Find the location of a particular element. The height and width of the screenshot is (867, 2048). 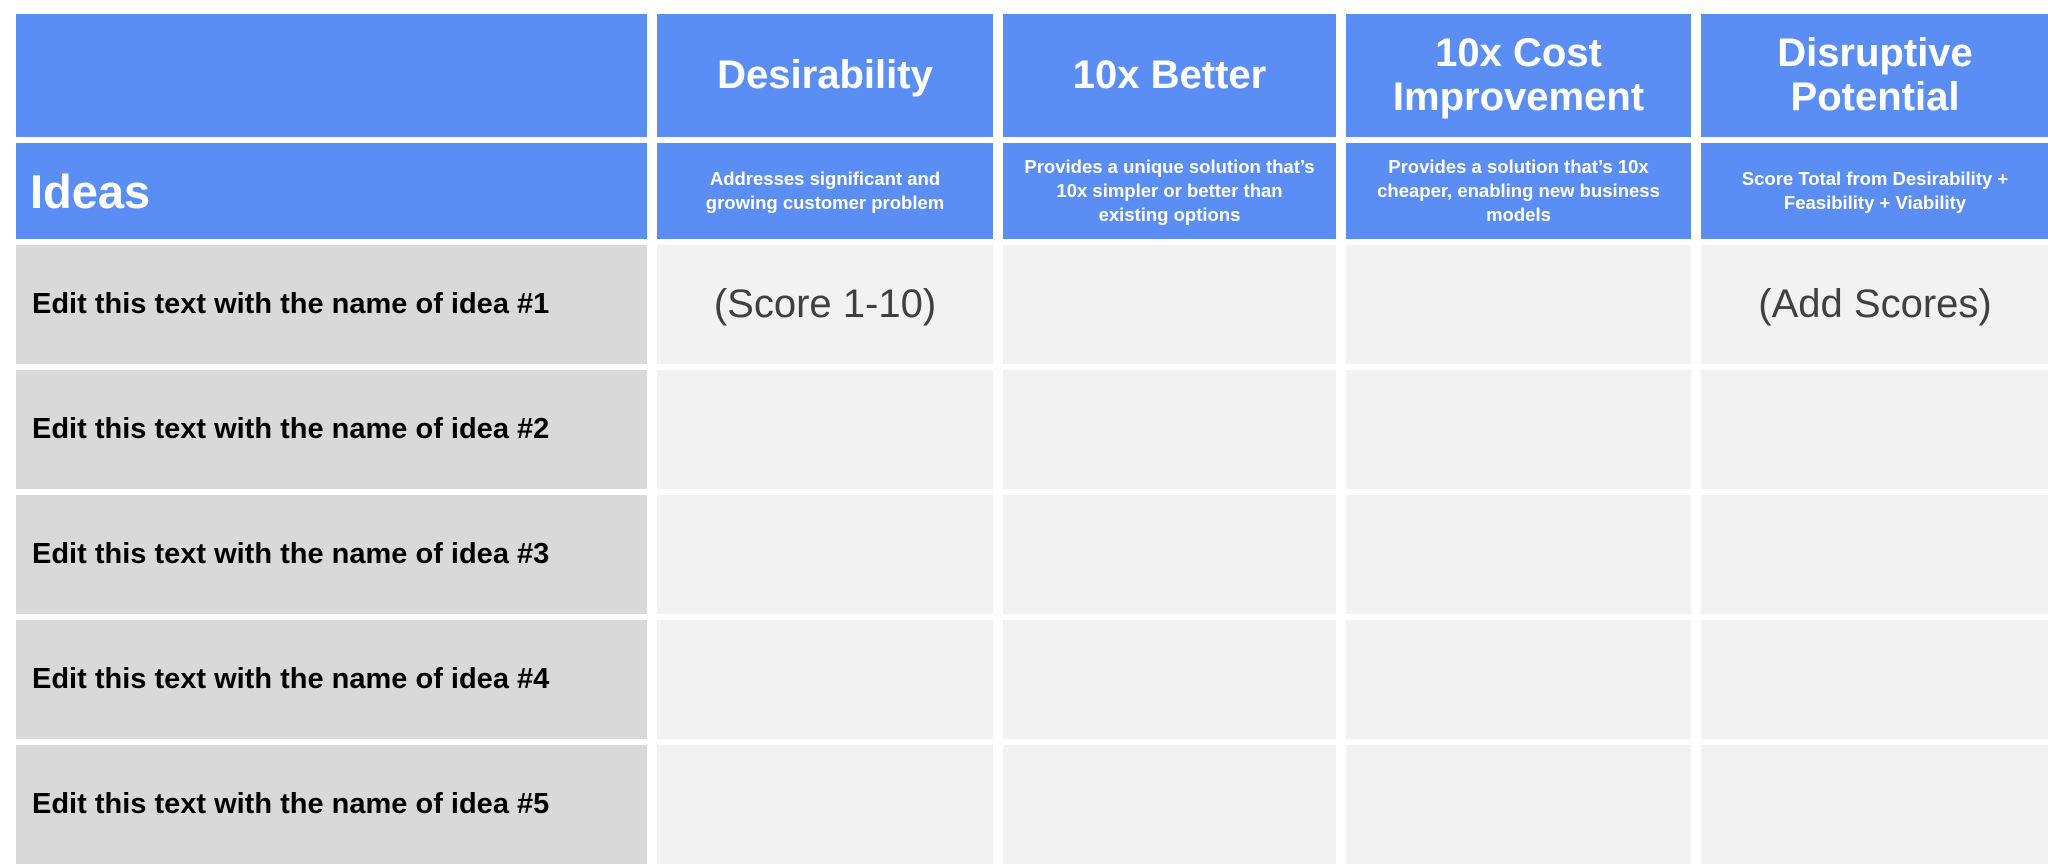

idea-name-cell: Edit this text with the name of idea #5 is located at coordinates (331, 804).